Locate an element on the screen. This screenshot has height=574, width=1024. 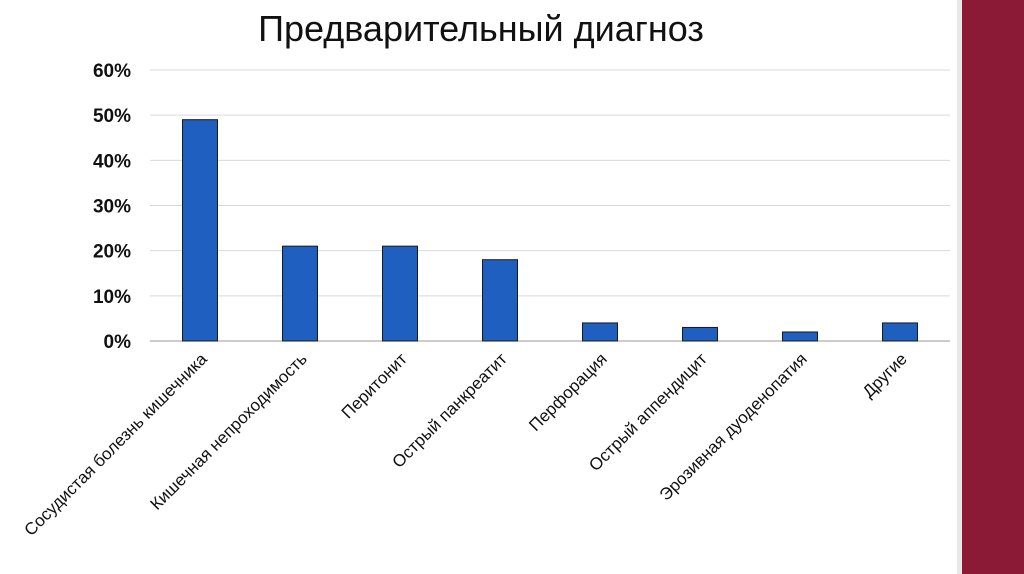
y-tick-label: 40% is located at coordinates (112, 161).